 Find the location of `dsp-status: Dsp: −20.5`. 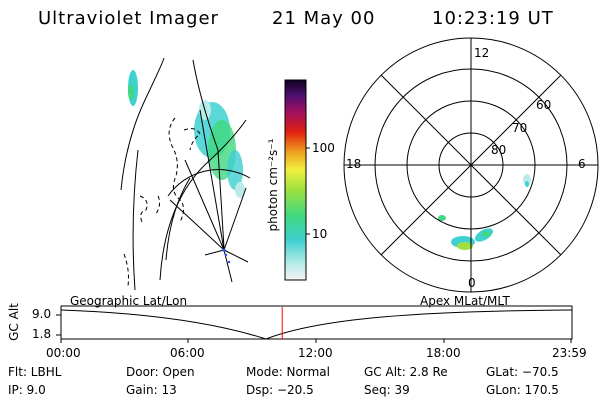

dsp-status: Dsp: −20.5 is located at coordinates (280, 390).